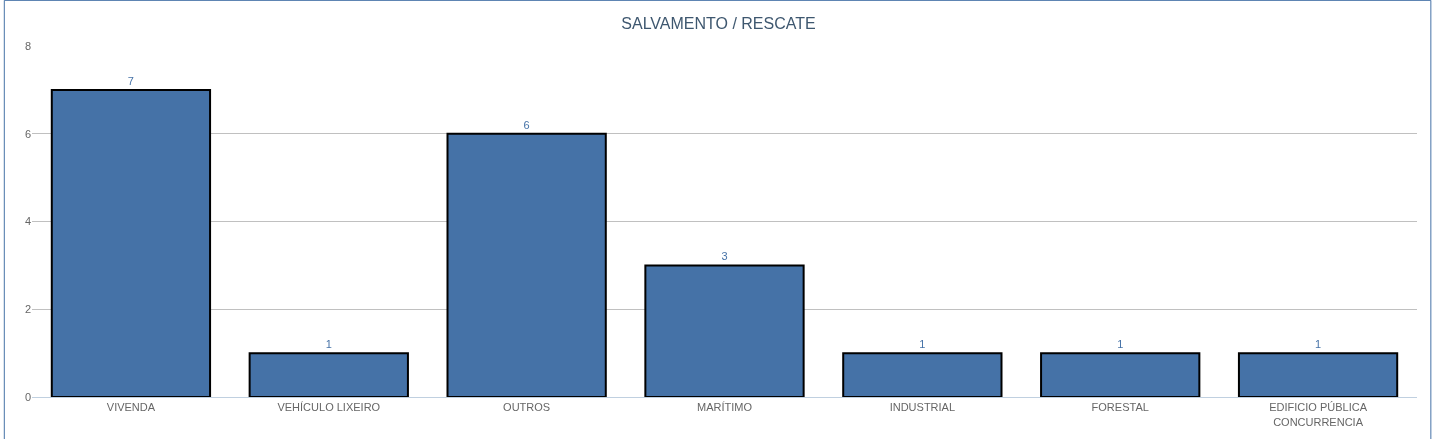 The image size is (1437, 439). I want to click on y-tick-label: 4, so click(27, 221).